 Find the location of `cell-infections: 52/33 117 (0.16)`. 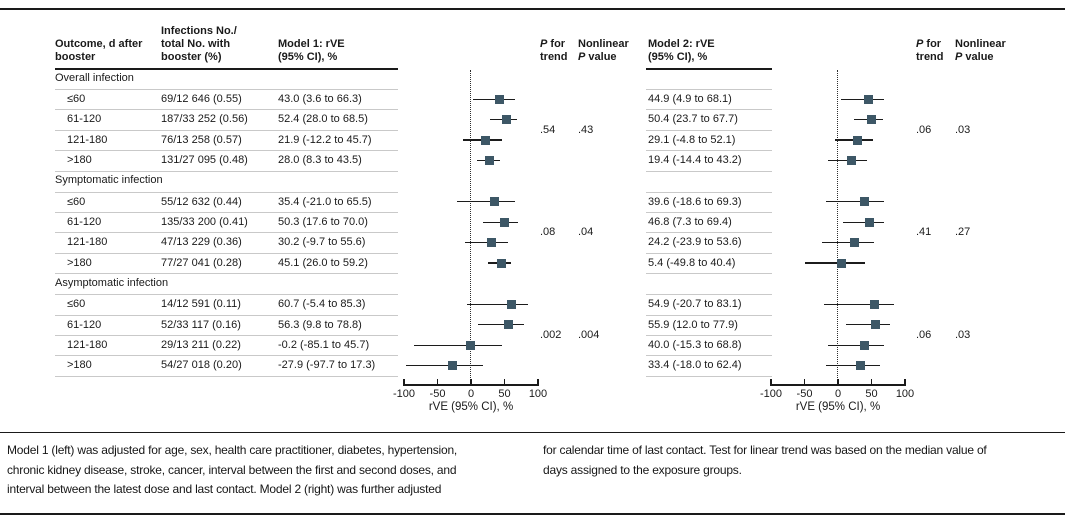

cell-infections: 52/33 117 (0.16) is located at coordinates (201, 324).